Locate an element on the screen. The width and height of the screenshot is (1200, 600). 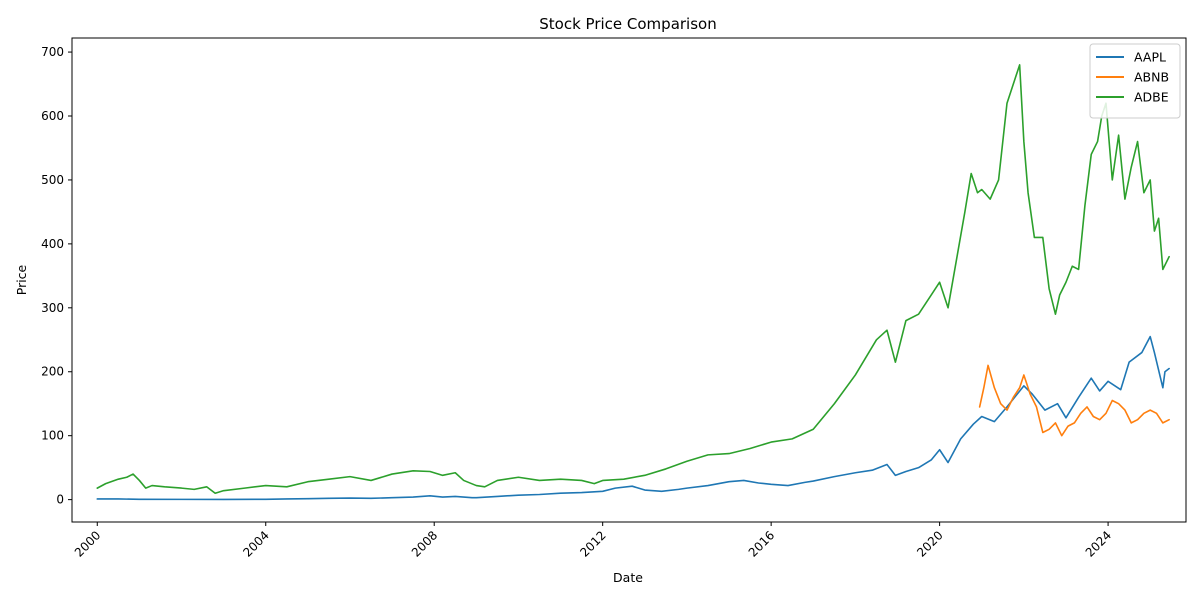
series-line-abnb is located at coordinates (1074, 400).